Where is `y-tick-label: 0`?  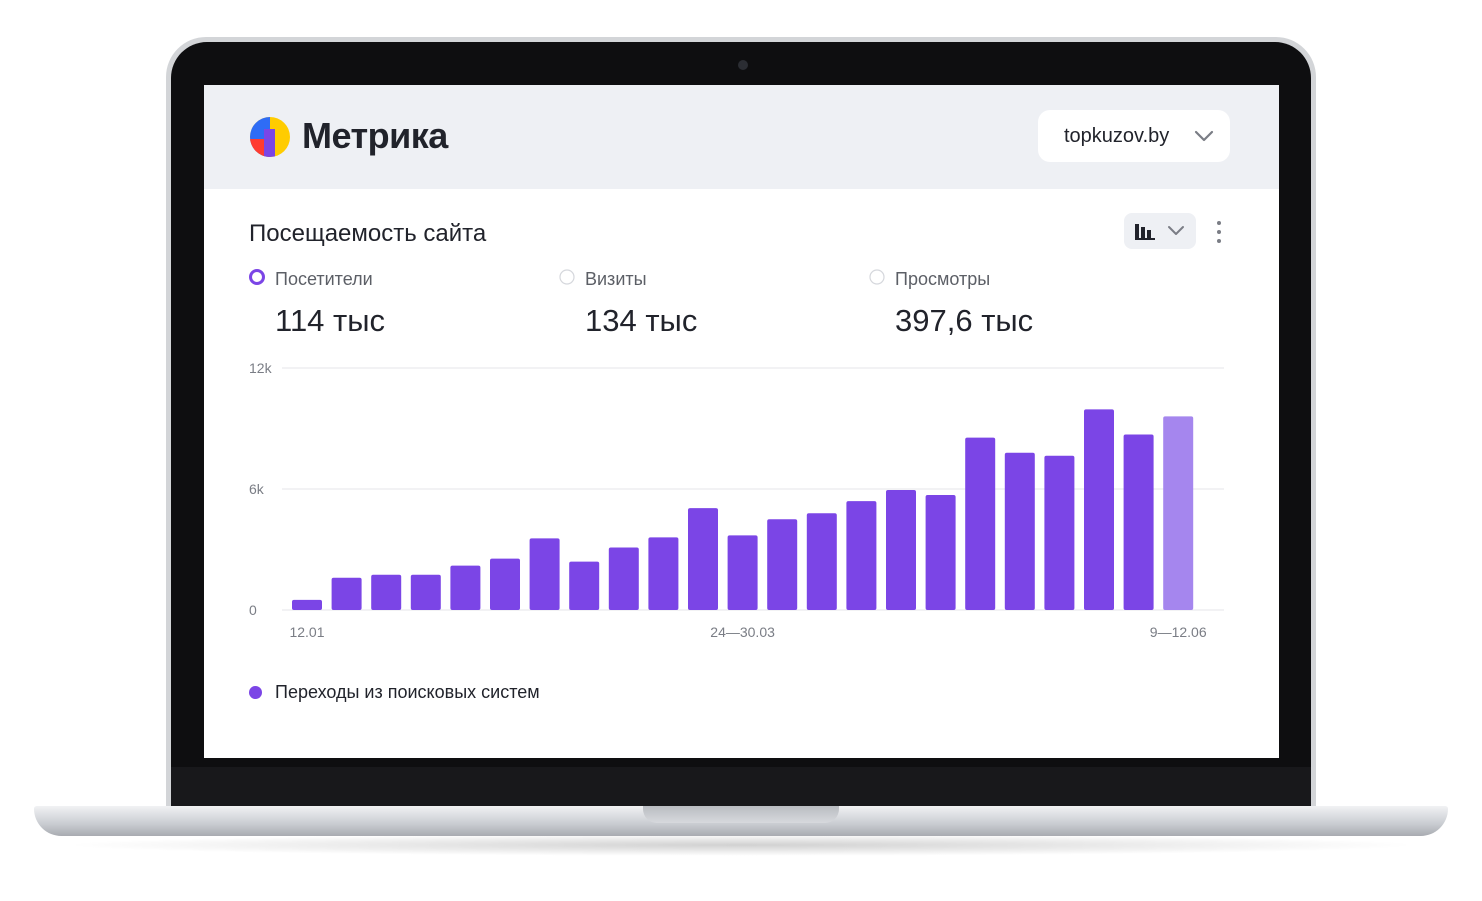 y-tick-label: 0 is located at coordinates (253, 610).